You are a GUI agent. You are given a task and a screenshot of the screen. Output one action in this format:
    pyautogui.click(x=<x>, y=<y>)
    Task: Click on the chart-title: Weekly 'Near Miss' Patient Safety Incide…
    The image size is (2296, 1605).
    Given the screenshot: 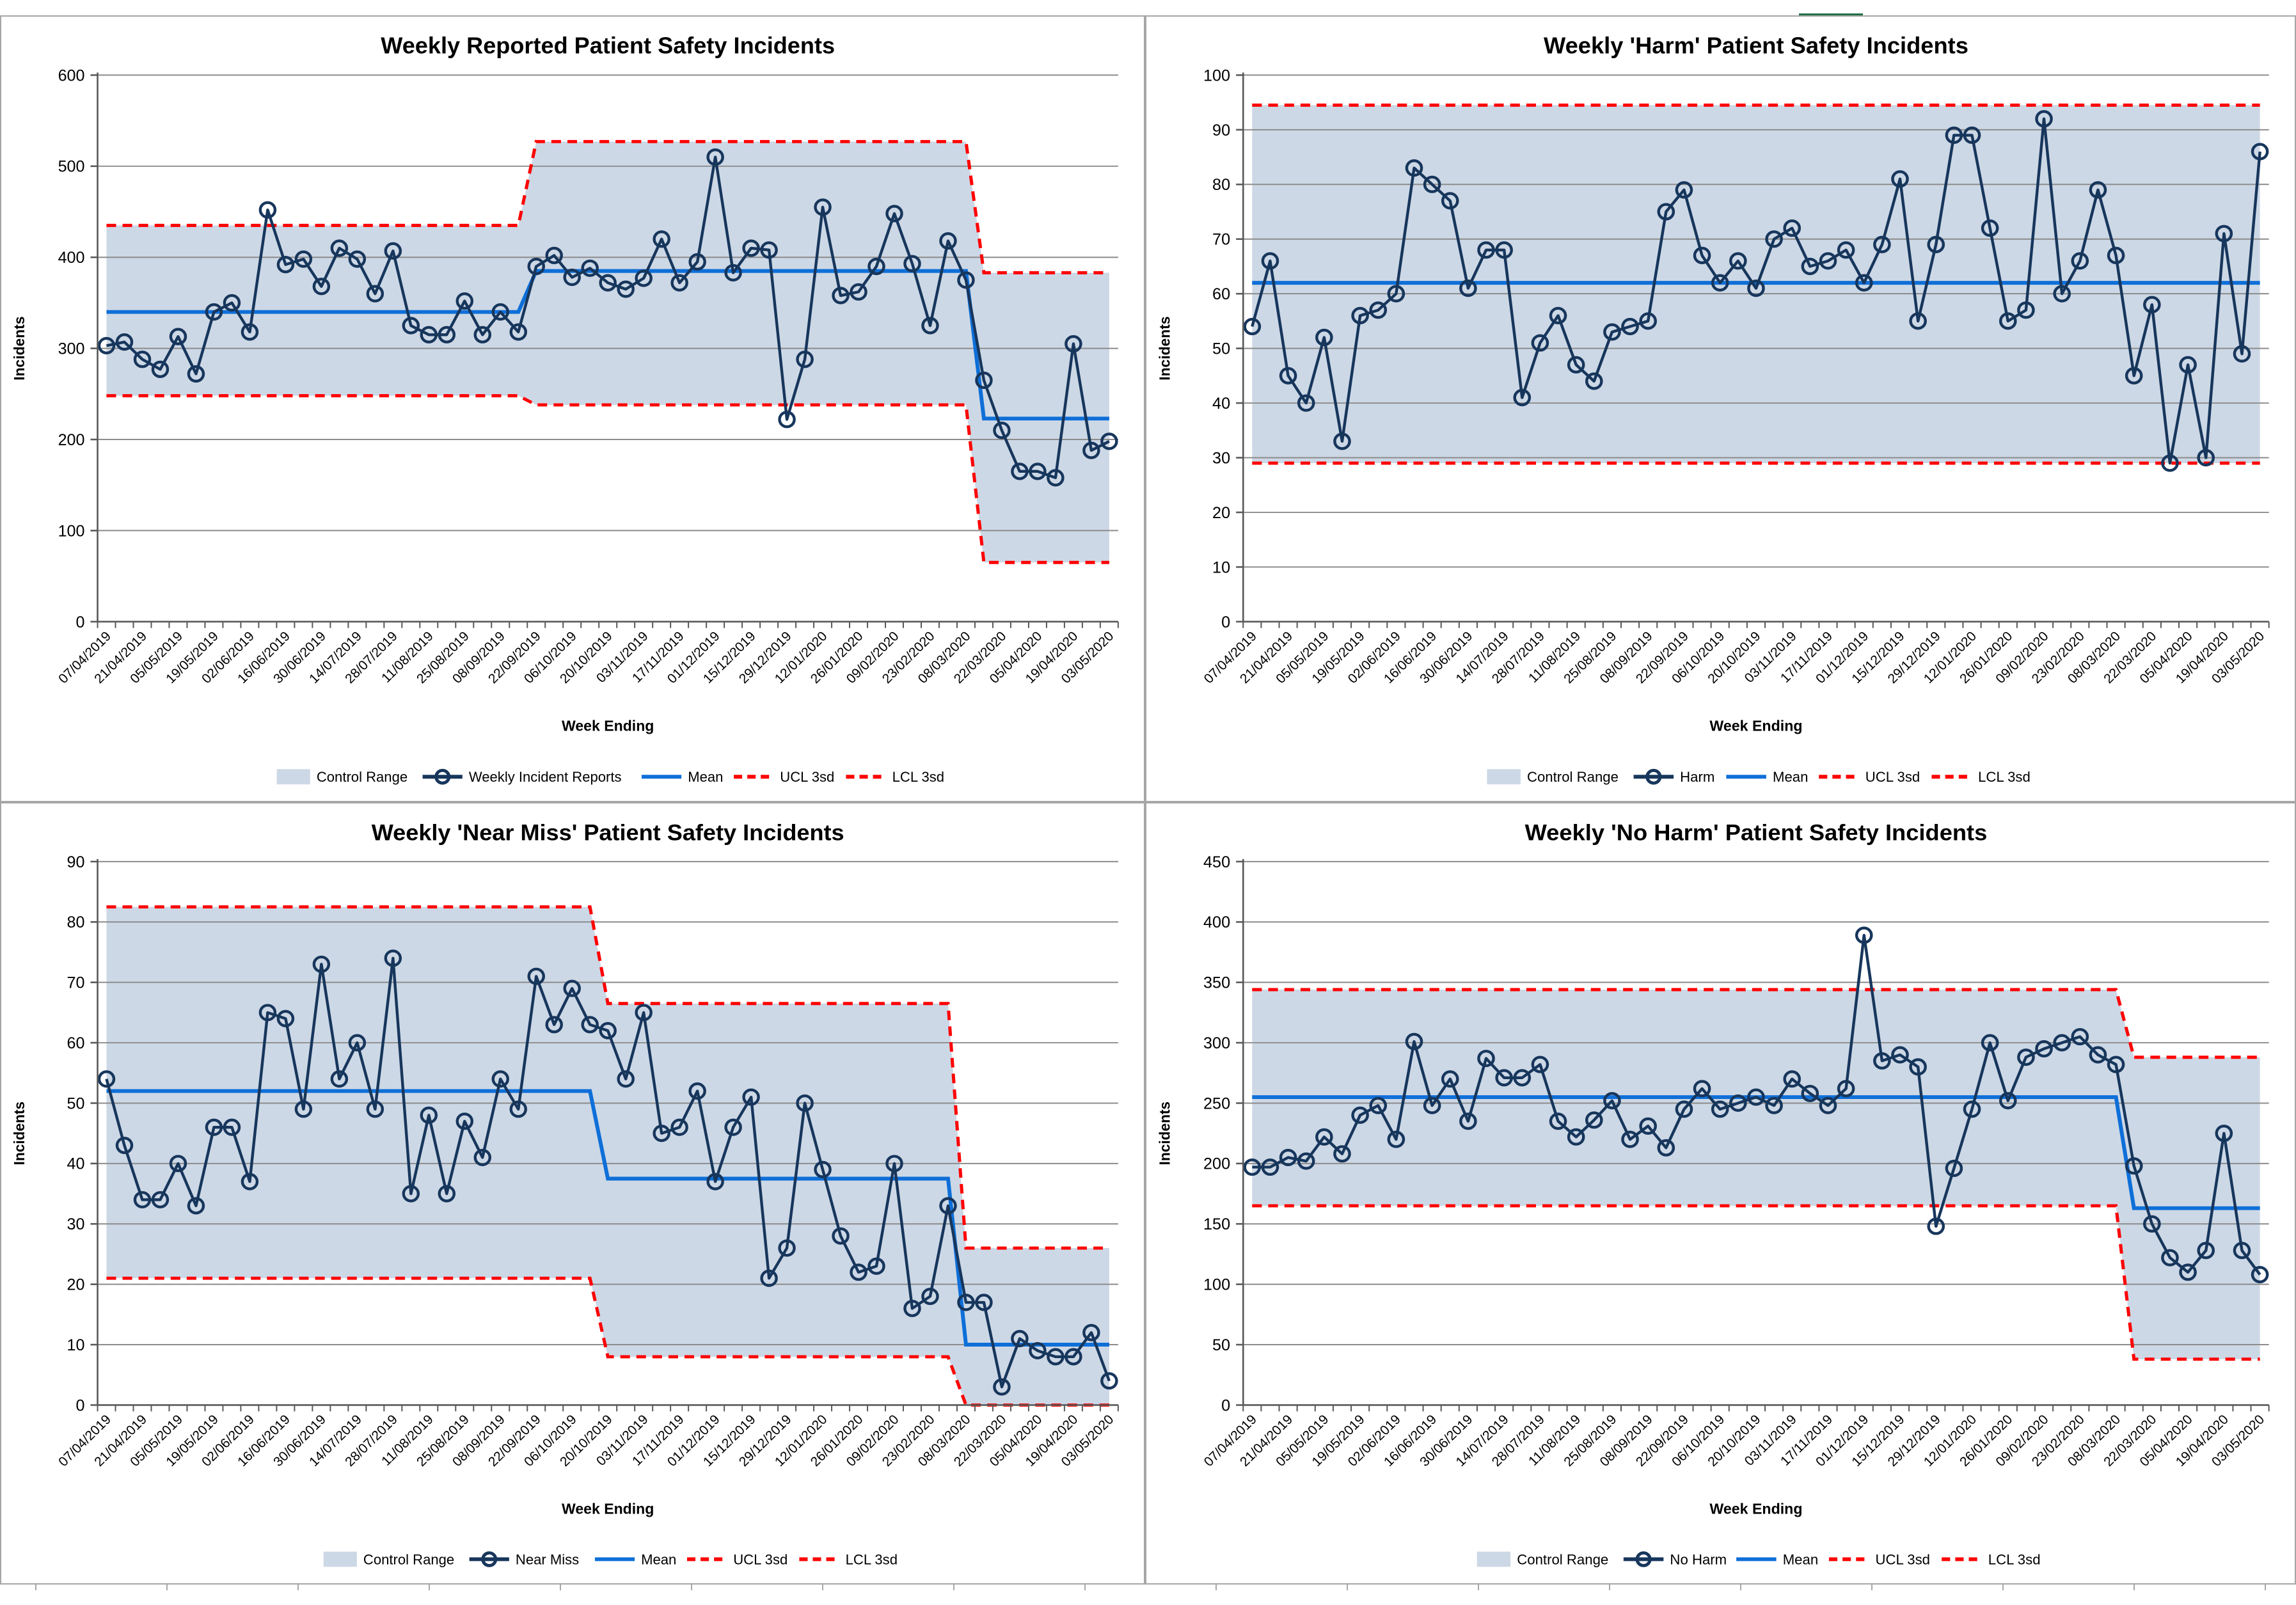 What is the action you would take?
    pyautogui.click(x=608, y=833)
    